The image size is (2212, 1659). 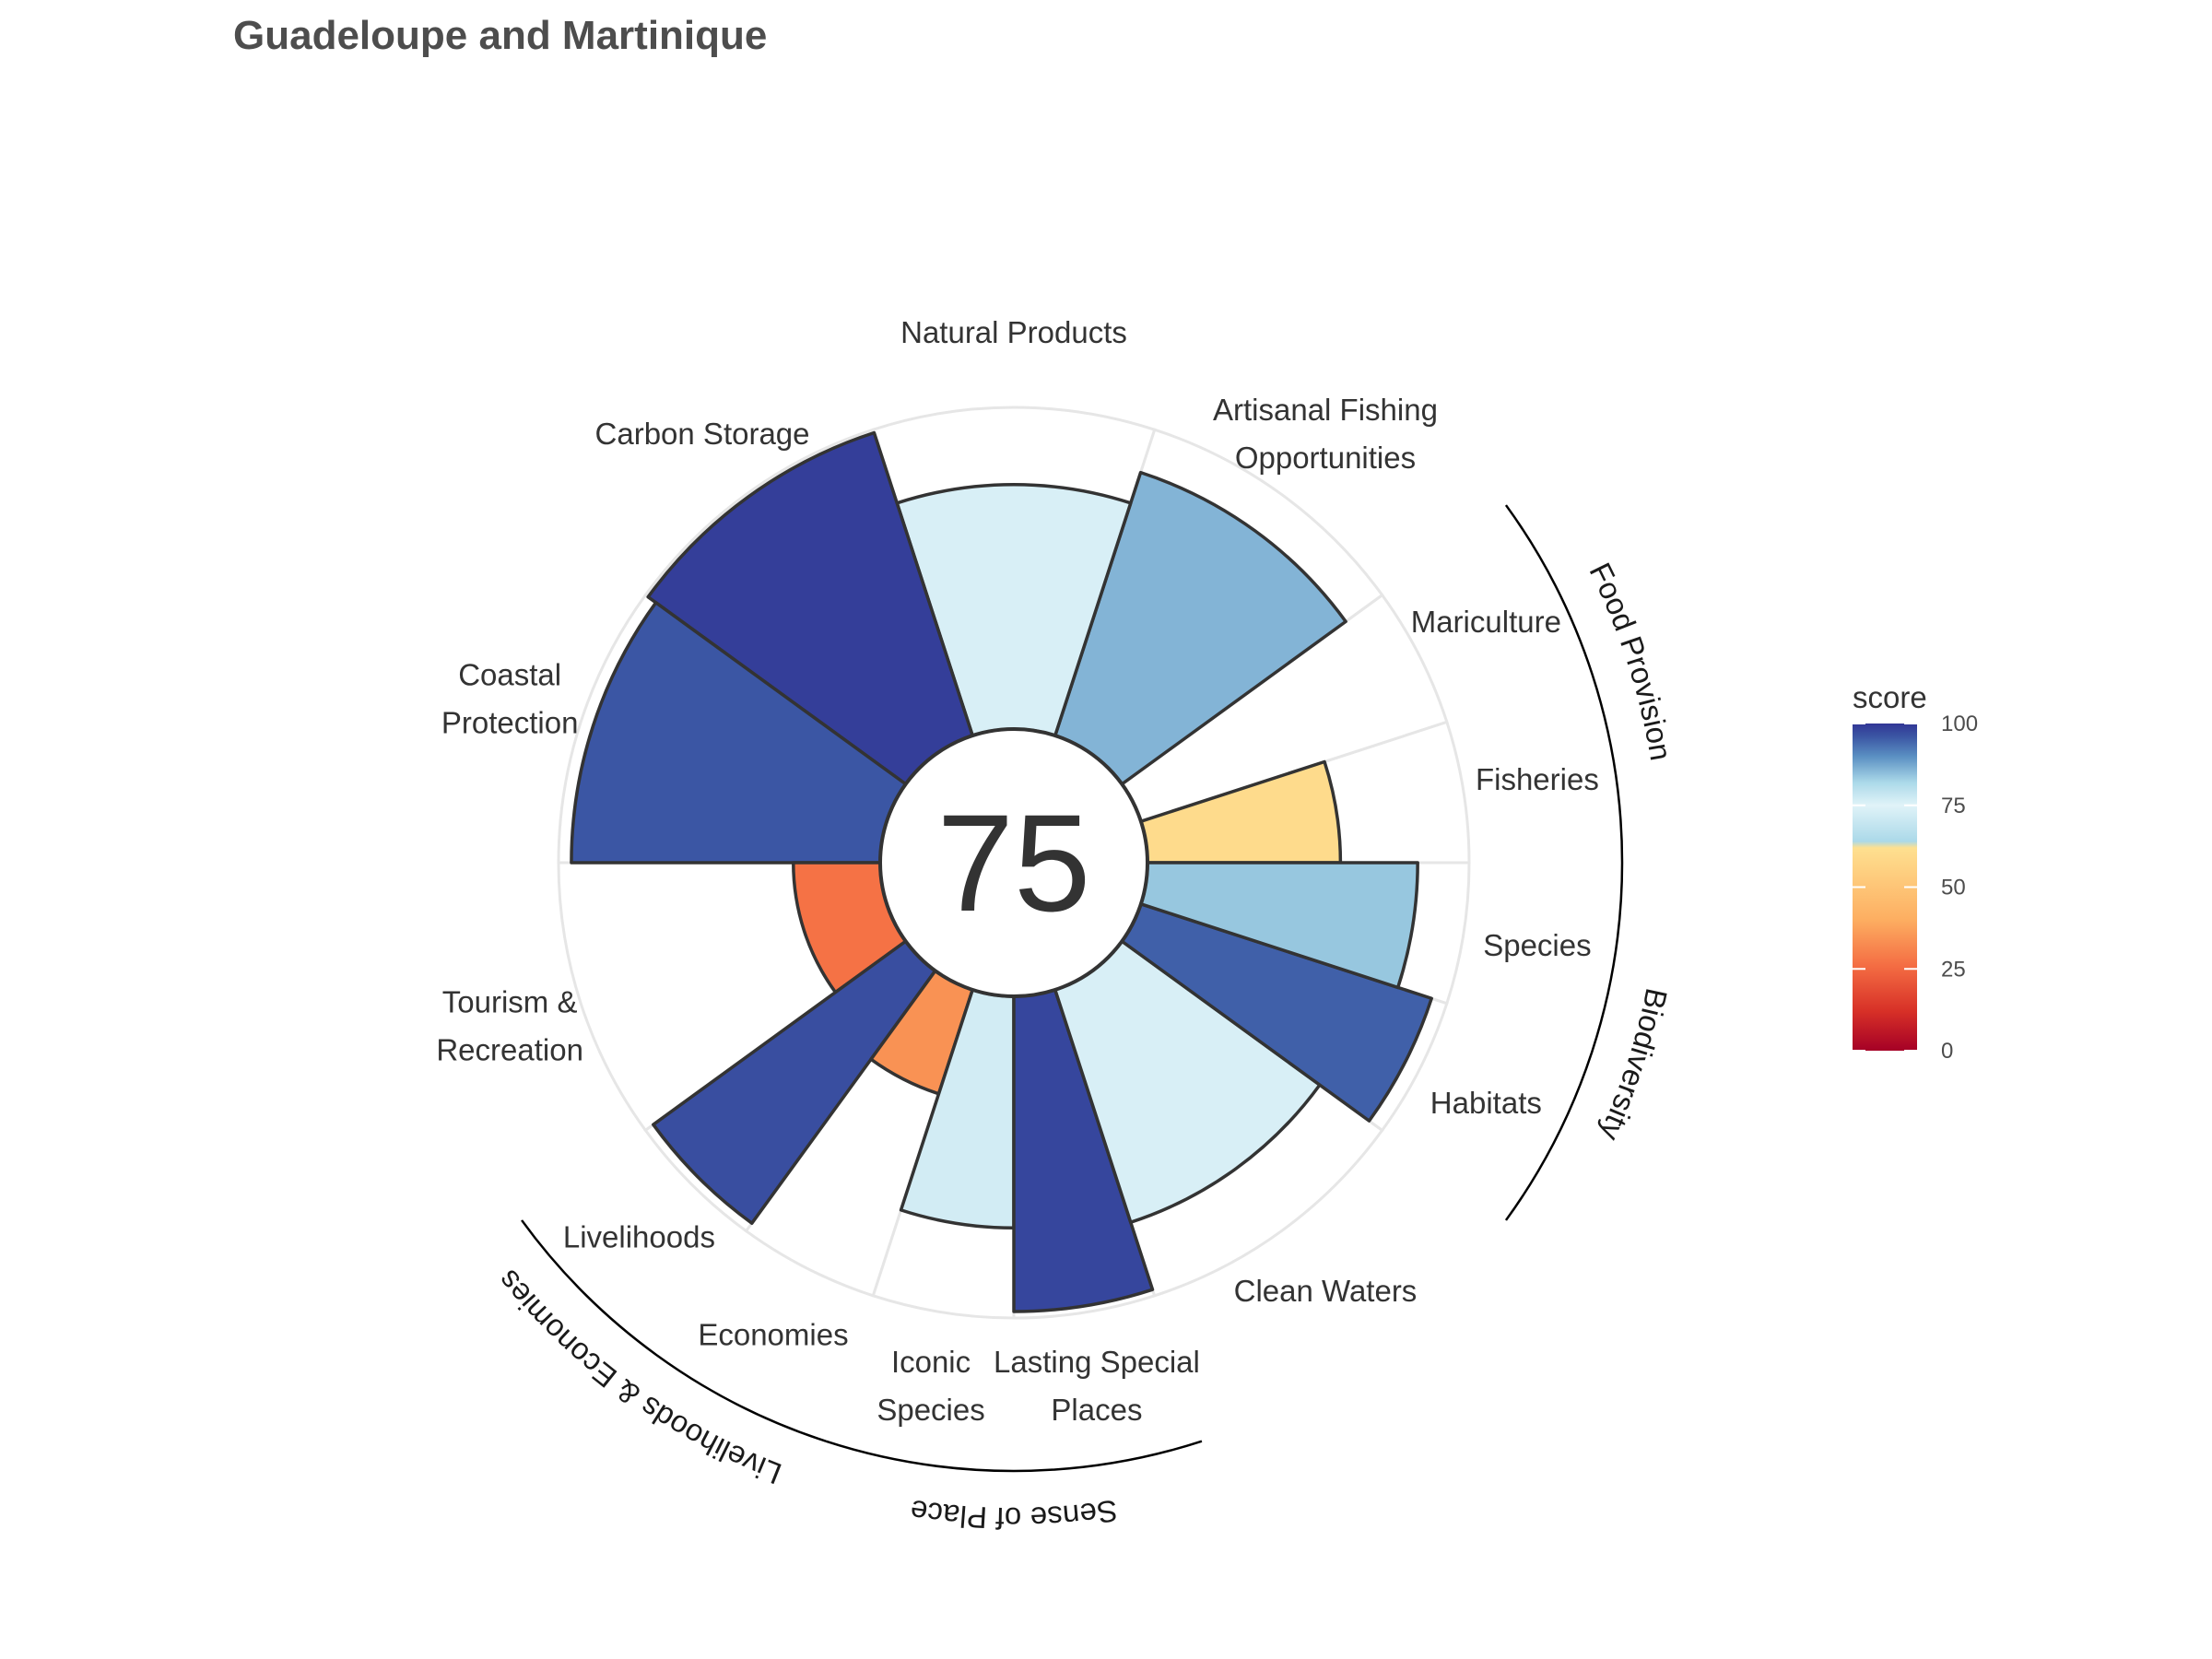 What do you see at coordinates (1953, 888) in the screenshot?
I see `legend-tick-label: 50` at bounding box center [1953, 888].